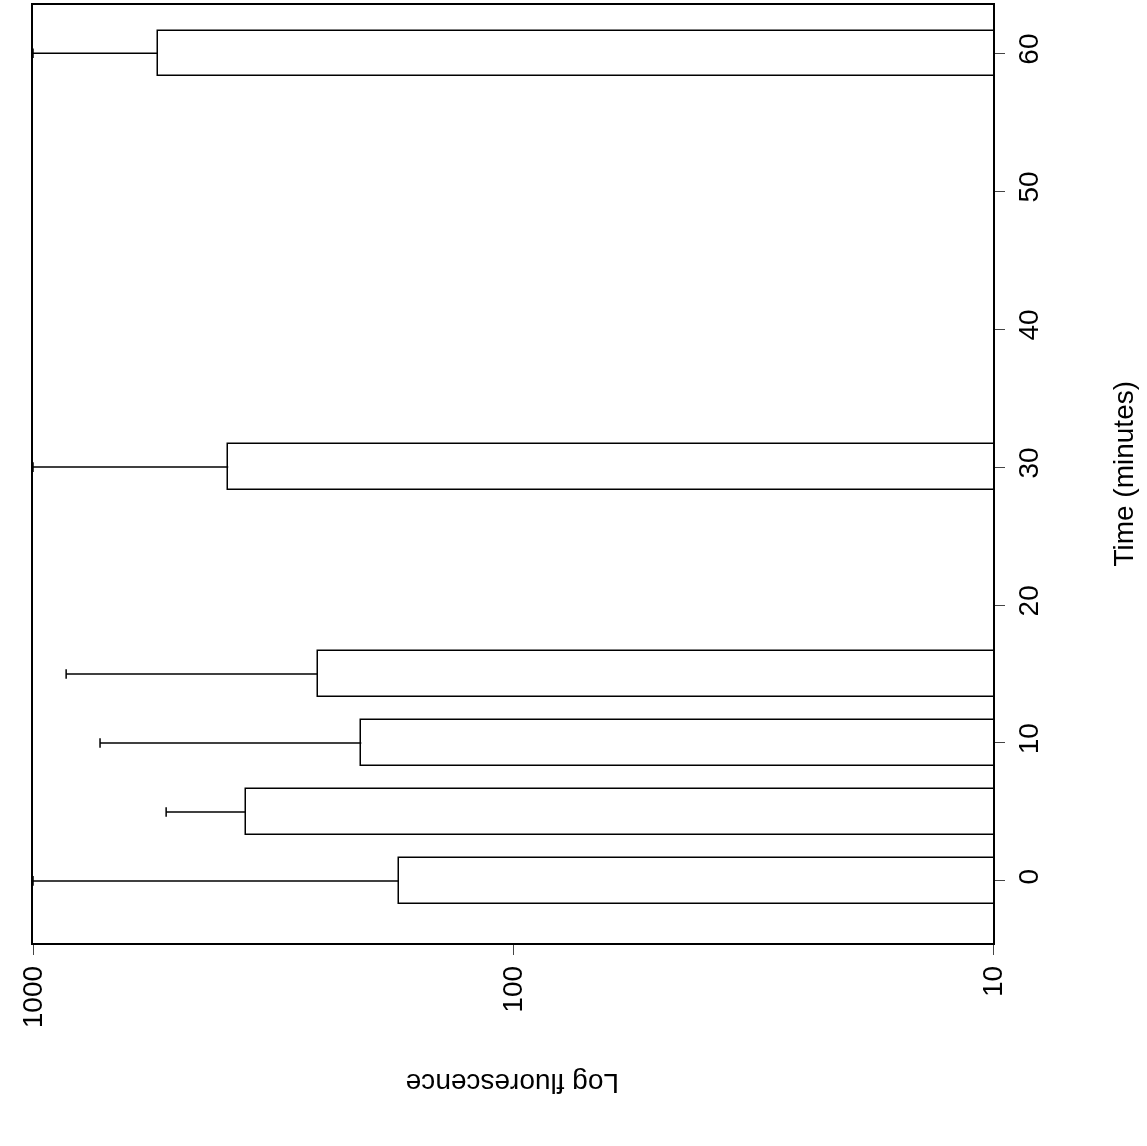 The height and width of the screenshot is (1146, 1147). Describe the element at coordinates (1029, 463) in the screenshot. I see `y-tick-label: 30` at that location.